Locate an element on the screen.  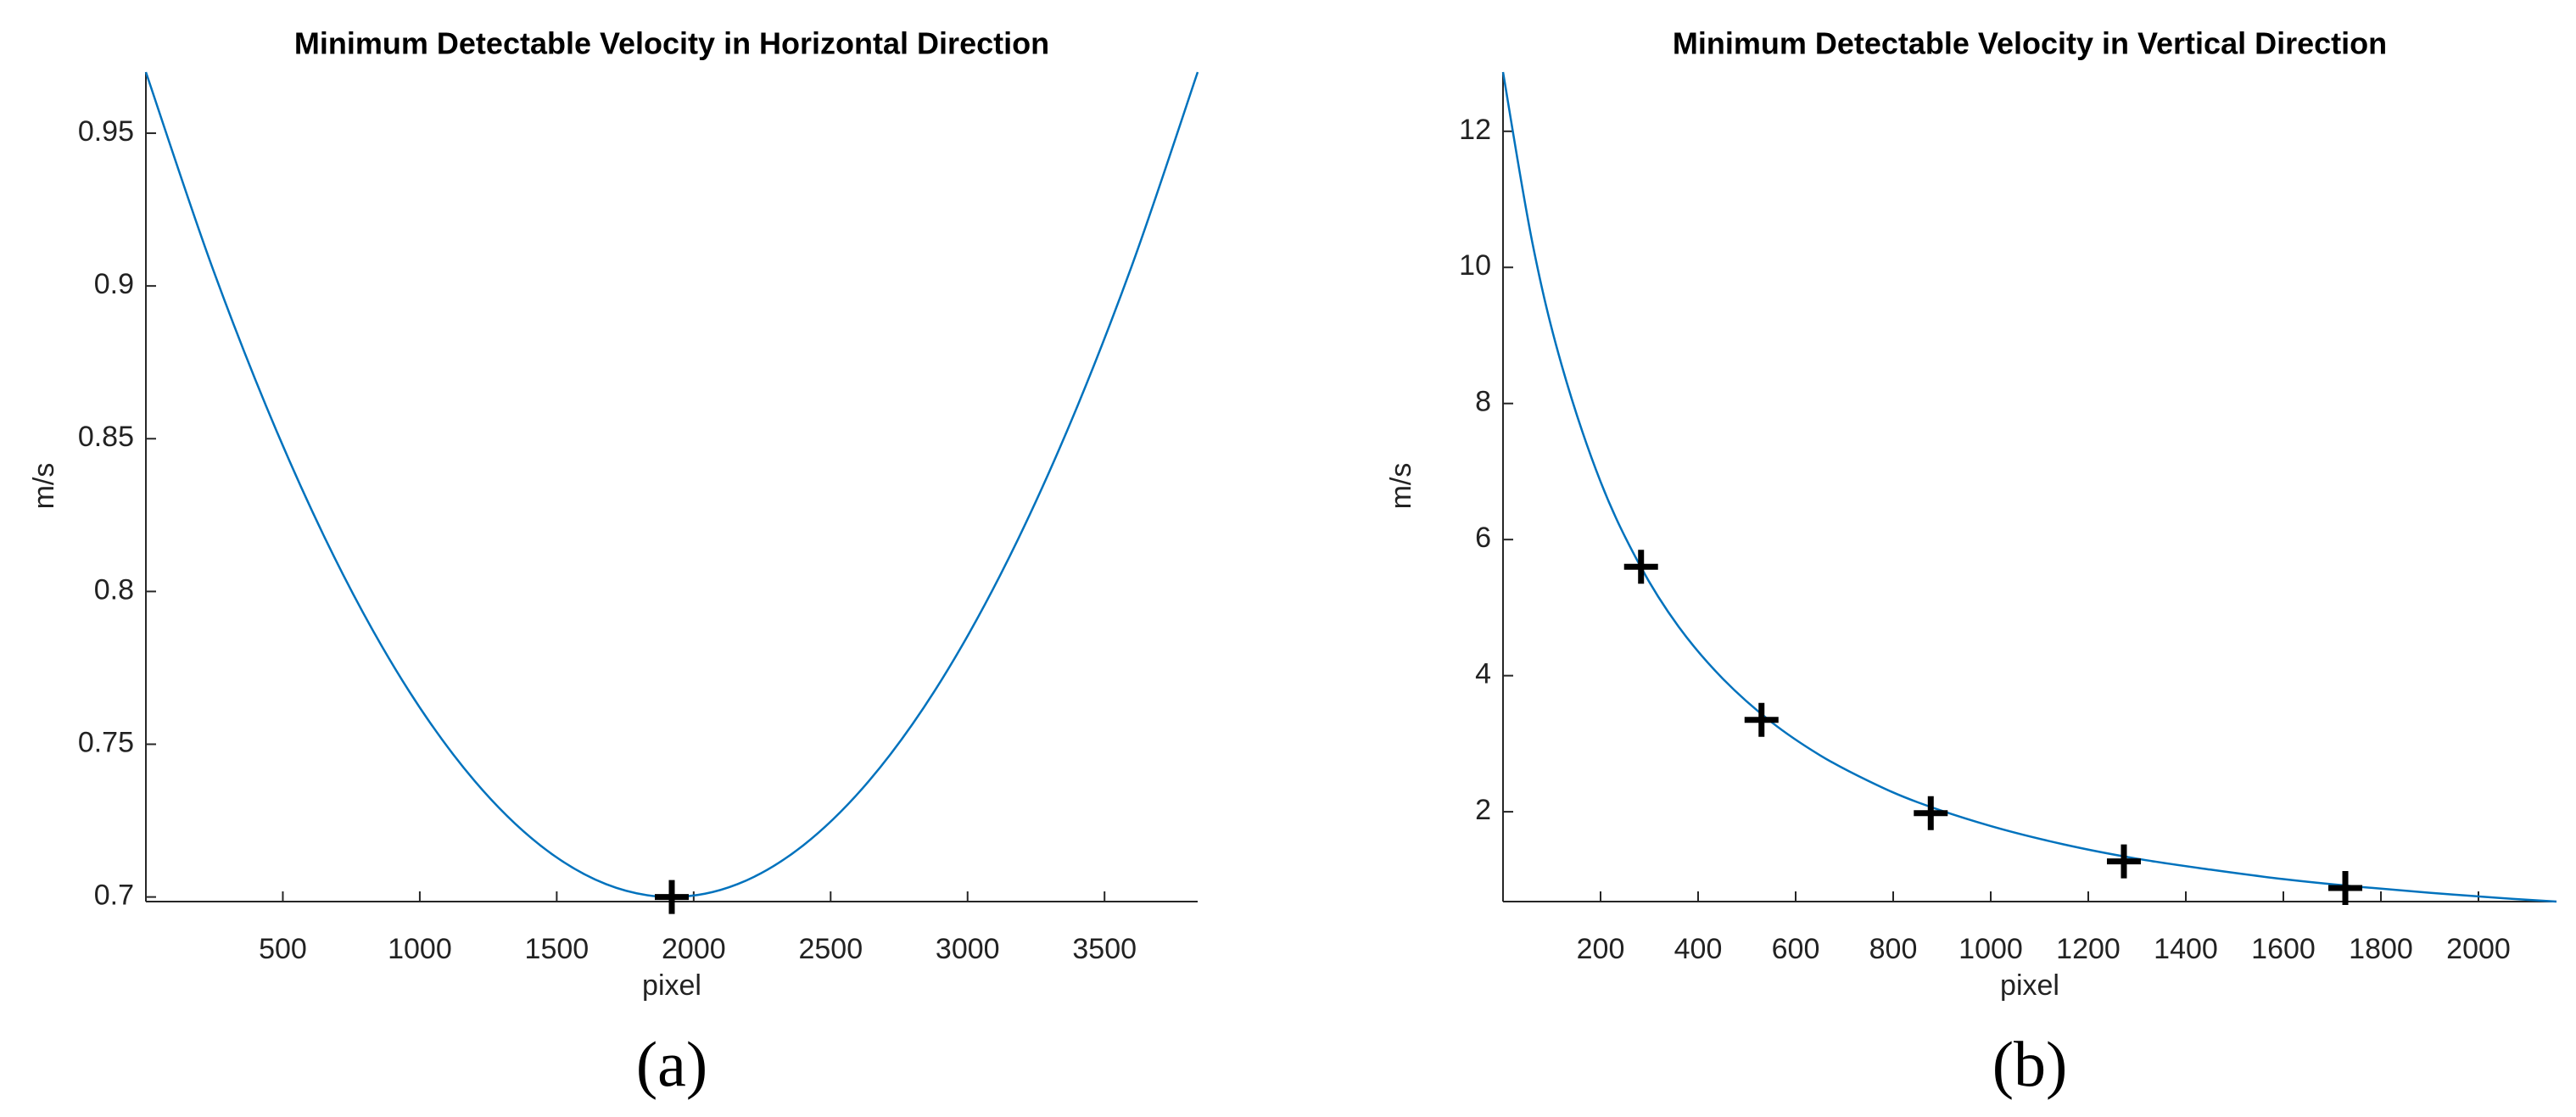
x-tick-label: 3000 is located at coordinates (968, 949).